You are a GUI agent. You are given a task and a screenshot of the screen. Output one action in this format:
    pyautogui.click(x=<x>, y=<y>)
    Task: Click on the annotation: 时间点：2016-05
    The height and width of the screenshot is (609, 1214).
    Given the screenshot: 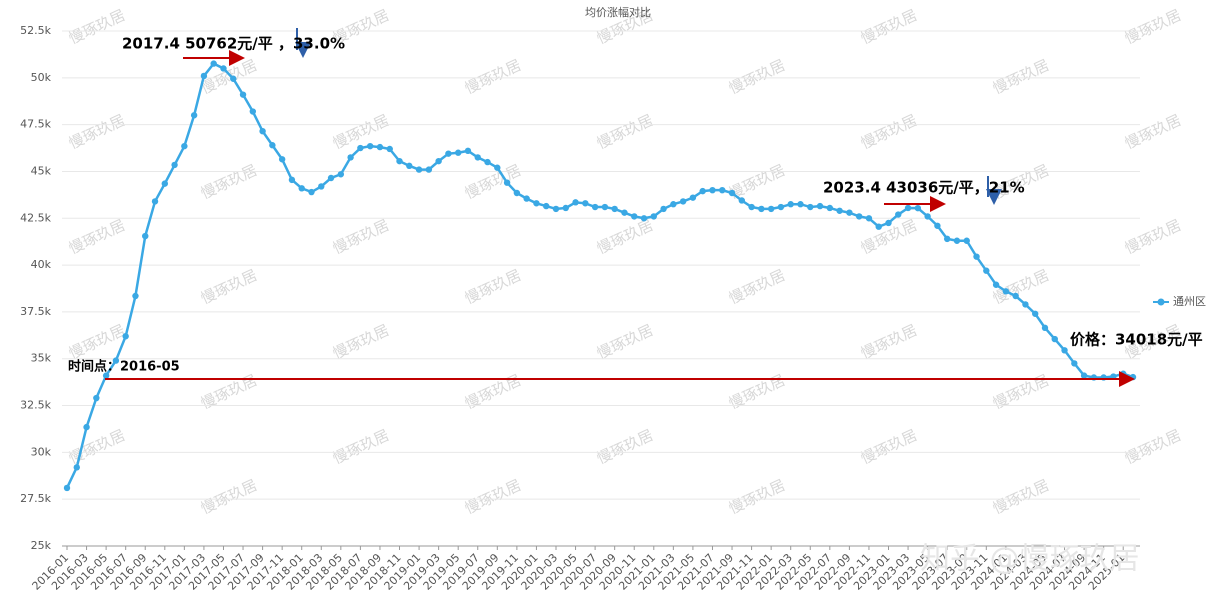 What is the action you would take?
    pyautogui.click(x=124, y=367)
    